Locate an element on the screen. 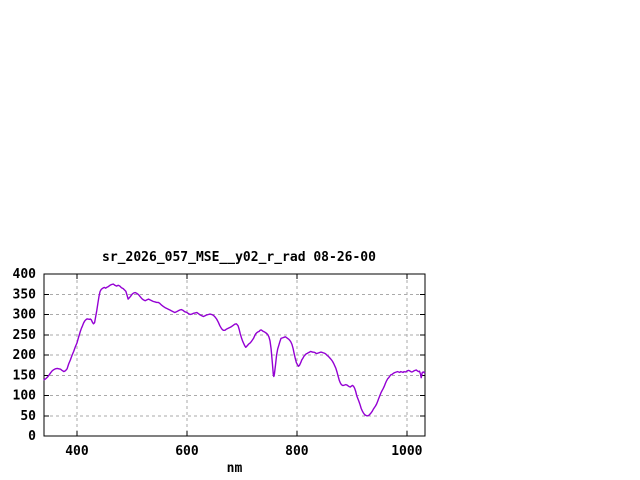 This screenshot has height=480, width=640. y-tick-label: 150 is located at coordinates (25, 375).